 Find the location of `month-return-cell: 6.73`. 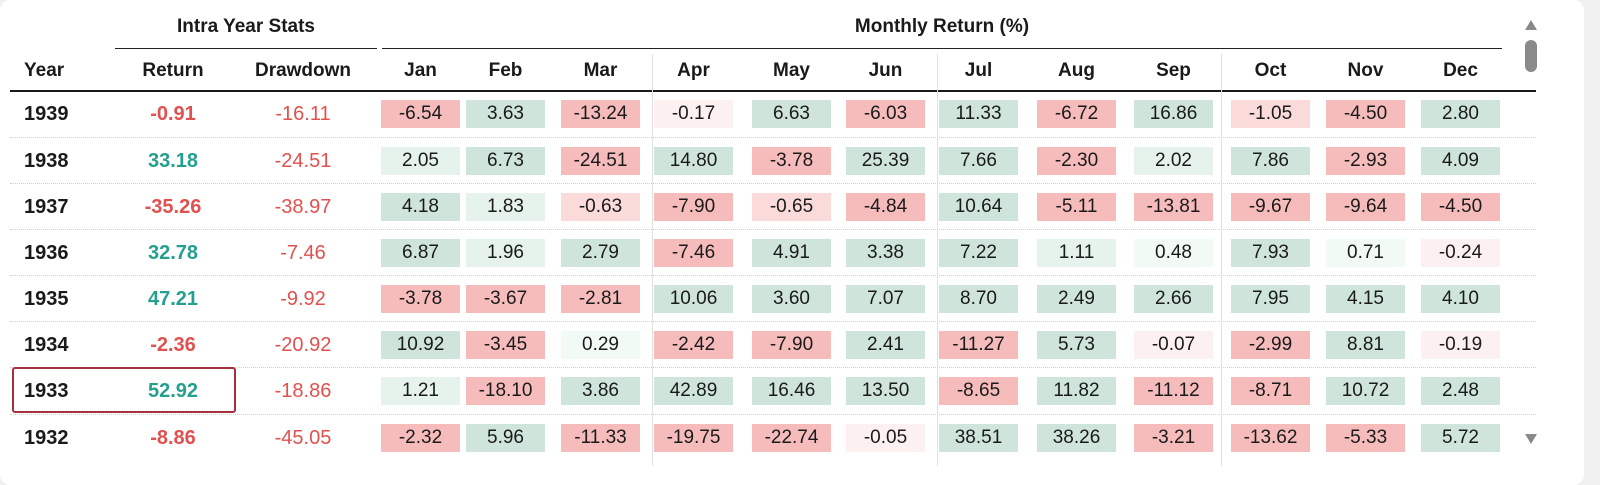

month-return-cell: 6.73 is located at coordinates (505, 161).